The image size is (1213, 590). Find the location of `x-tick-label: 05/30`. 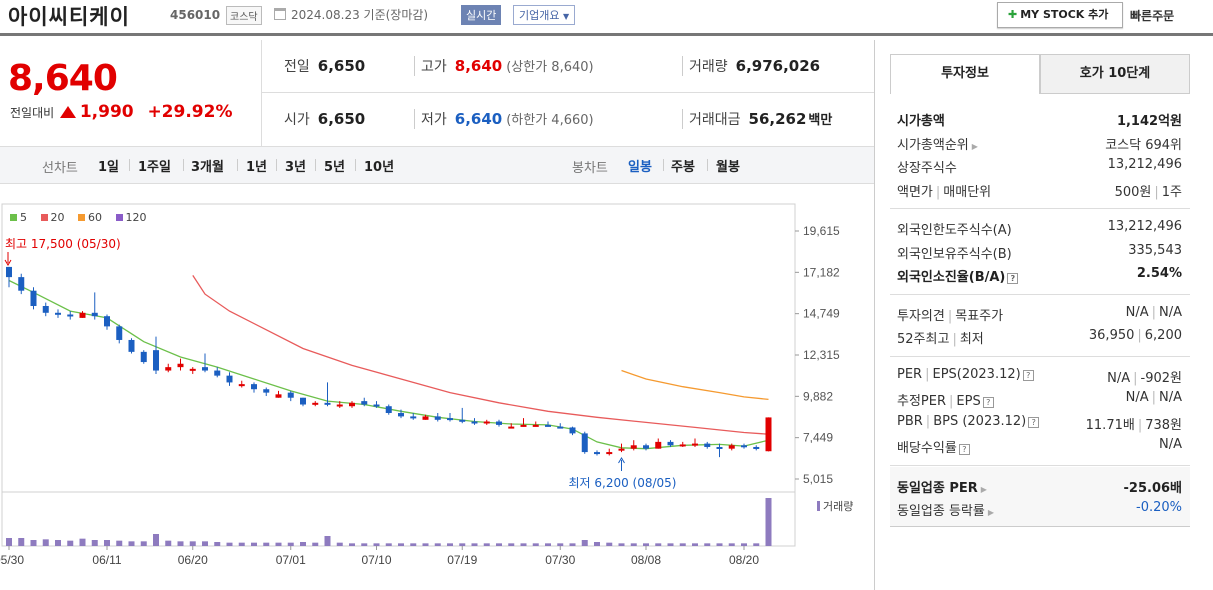

x-tick-label: 05/30 is located at coordinates (12, 560).